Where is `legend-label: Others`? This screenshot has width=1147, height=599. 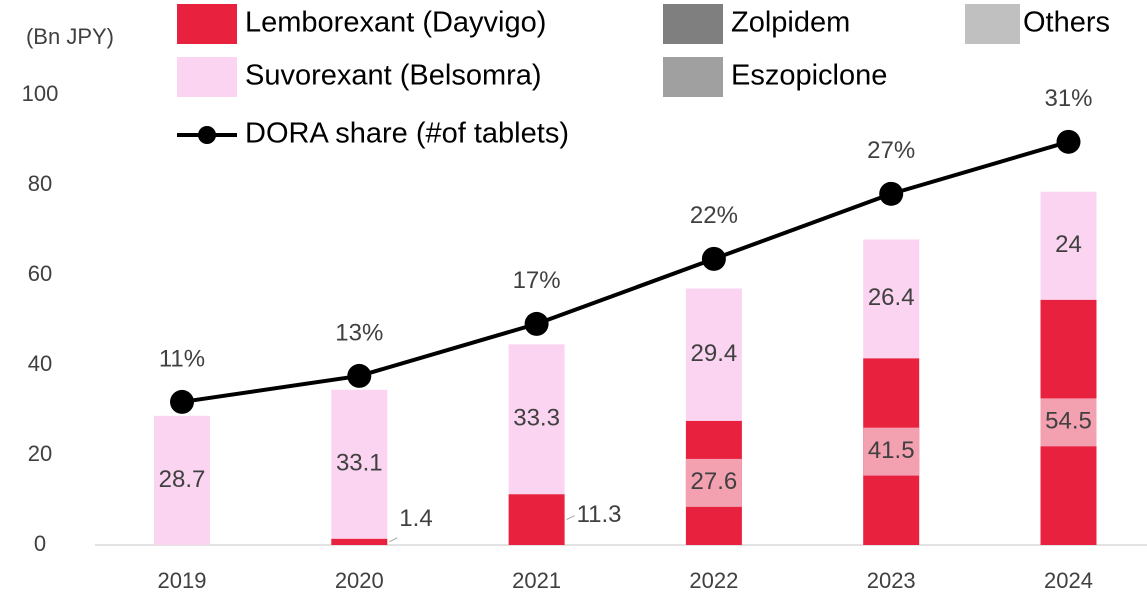
legend-label: Others is located at coordinates (1066, 23).